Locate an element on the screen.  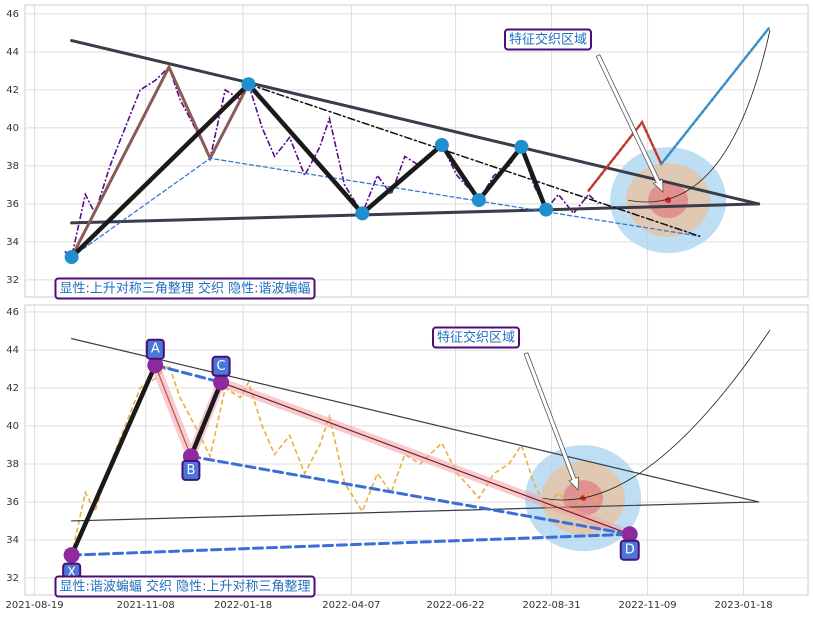
x-tick-label: 2022-11-09 is located at coordinates (647, 605).